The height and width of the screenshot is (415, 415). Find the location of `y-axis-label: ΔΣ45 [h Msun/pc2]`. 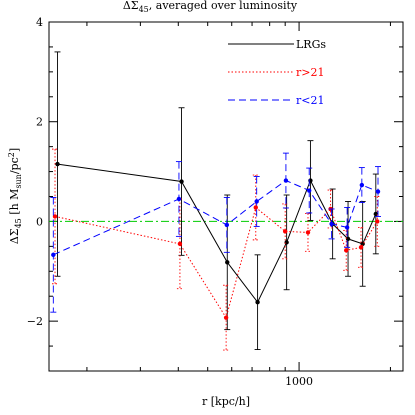

y-axis-label: ΔΣ45 [h Msun/pc2] is located at coordinates (15, 196).